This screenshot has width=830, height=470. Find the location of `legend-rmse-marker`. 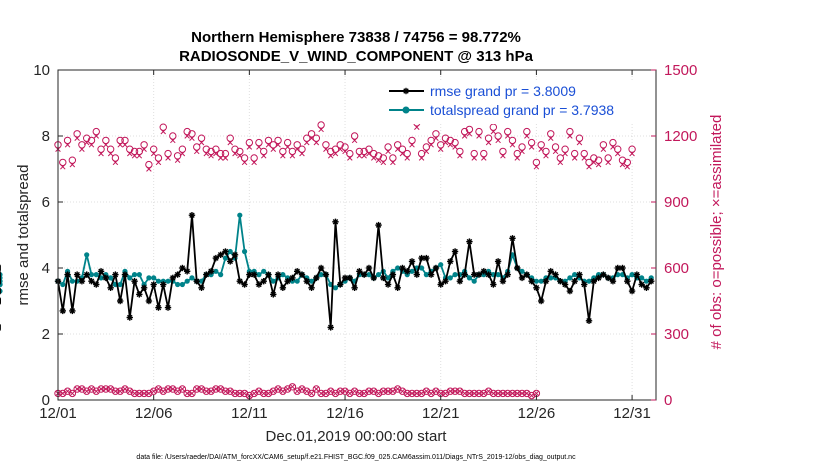

legend-rmse-marker is located at coordinates (406, 91).